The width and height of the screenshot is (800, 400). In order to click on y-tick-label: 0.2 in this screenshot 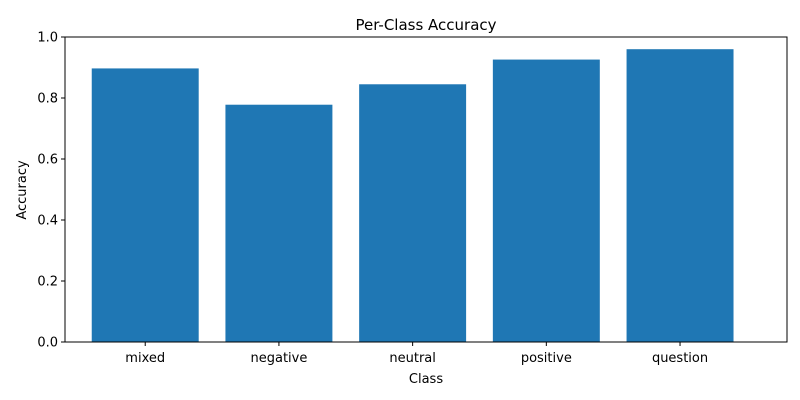, I will do `click(47, 282)`.